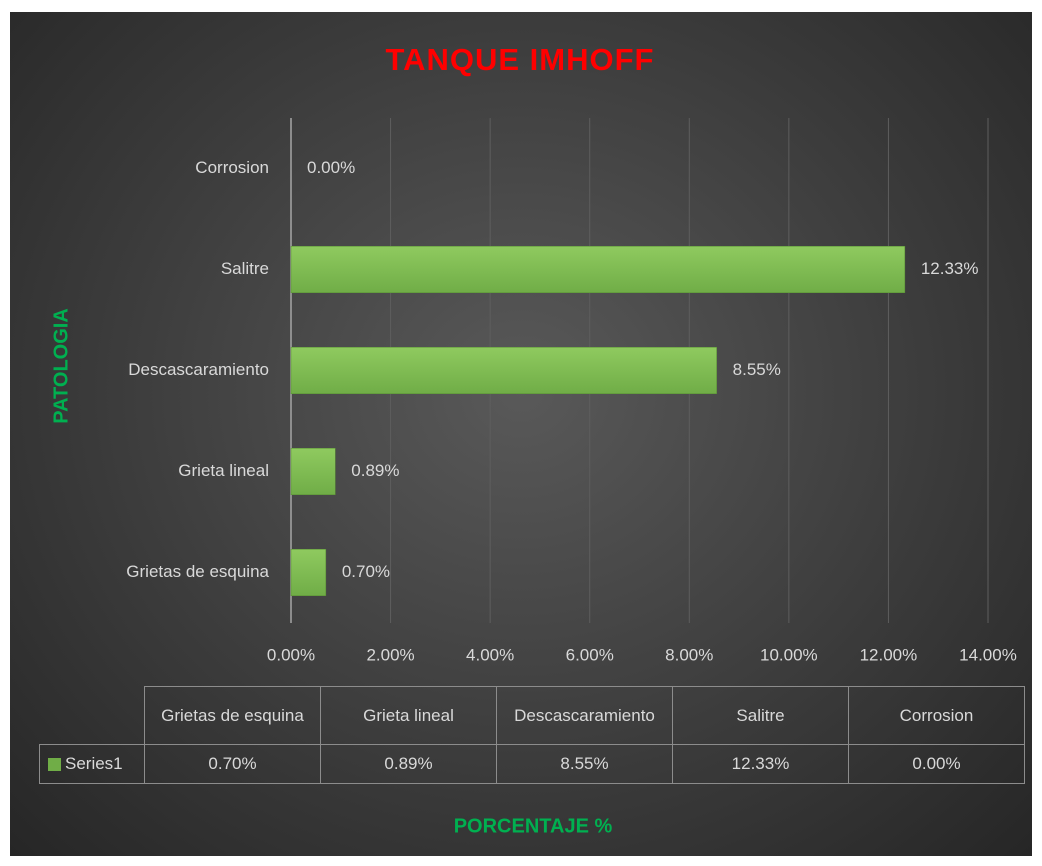 The width and height of the screenshot is (1042, 866). I want to click on legend-label: Series1, so click(94, 763).